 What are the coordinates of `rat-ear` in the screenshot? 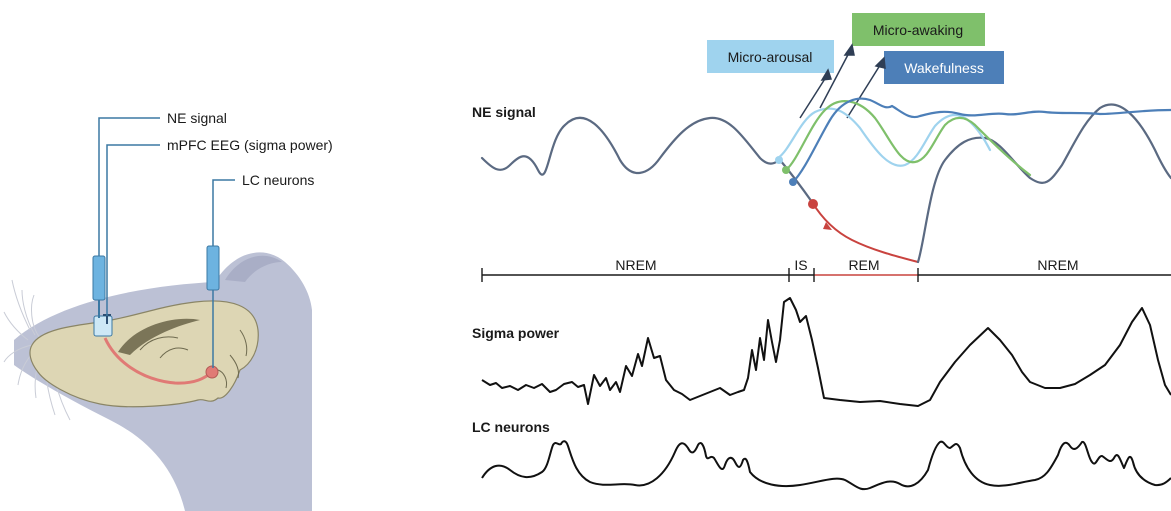 It's located at (253, 268).